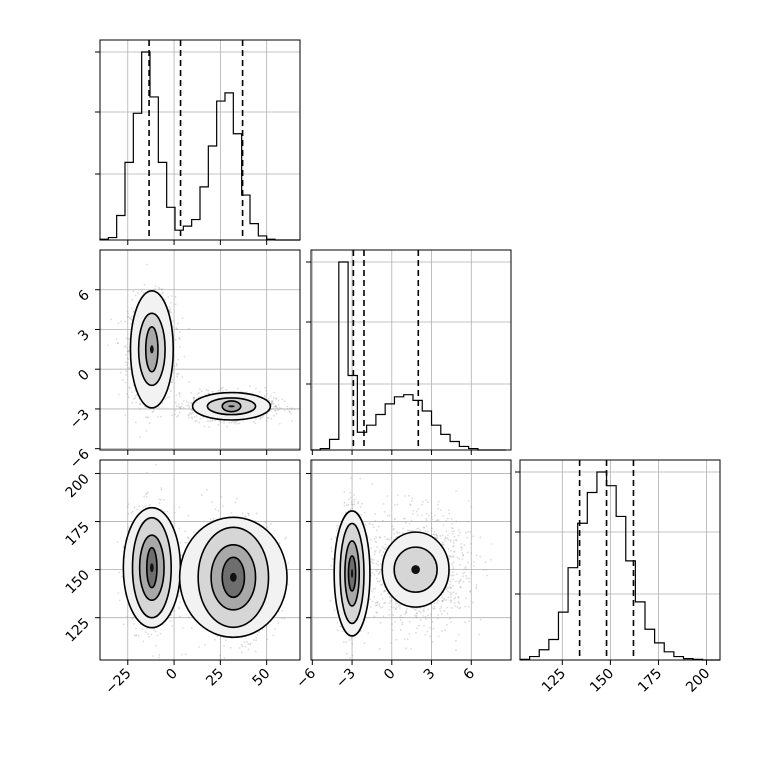 The image size is (760, 760). I want to click on panel-frame, so click(200, 350).